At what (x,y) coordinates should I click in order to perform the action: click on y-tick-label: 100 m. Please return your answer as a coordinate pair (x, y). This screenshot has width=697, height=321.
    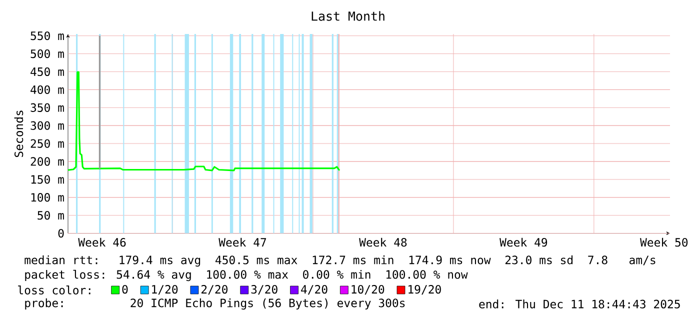
    Looking at the image, I should click on (47, 197).